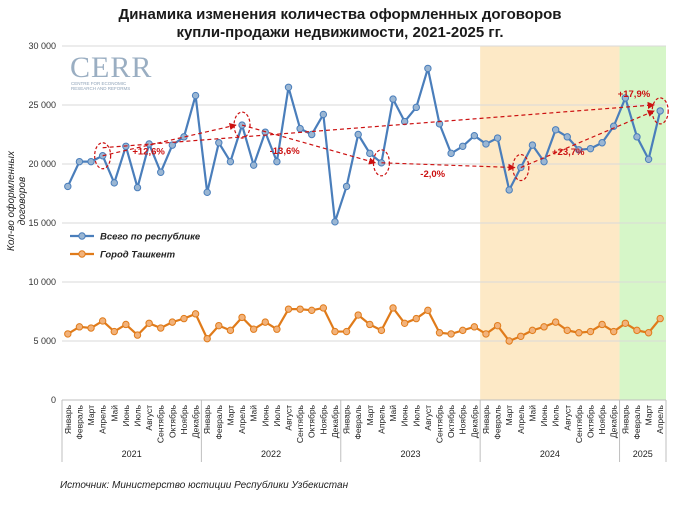 Image resolution: width=680 pixels, height=515 pixels. I want to click on logo-subtitle: RESEARCH AND REFORMS, so click(100, 88).